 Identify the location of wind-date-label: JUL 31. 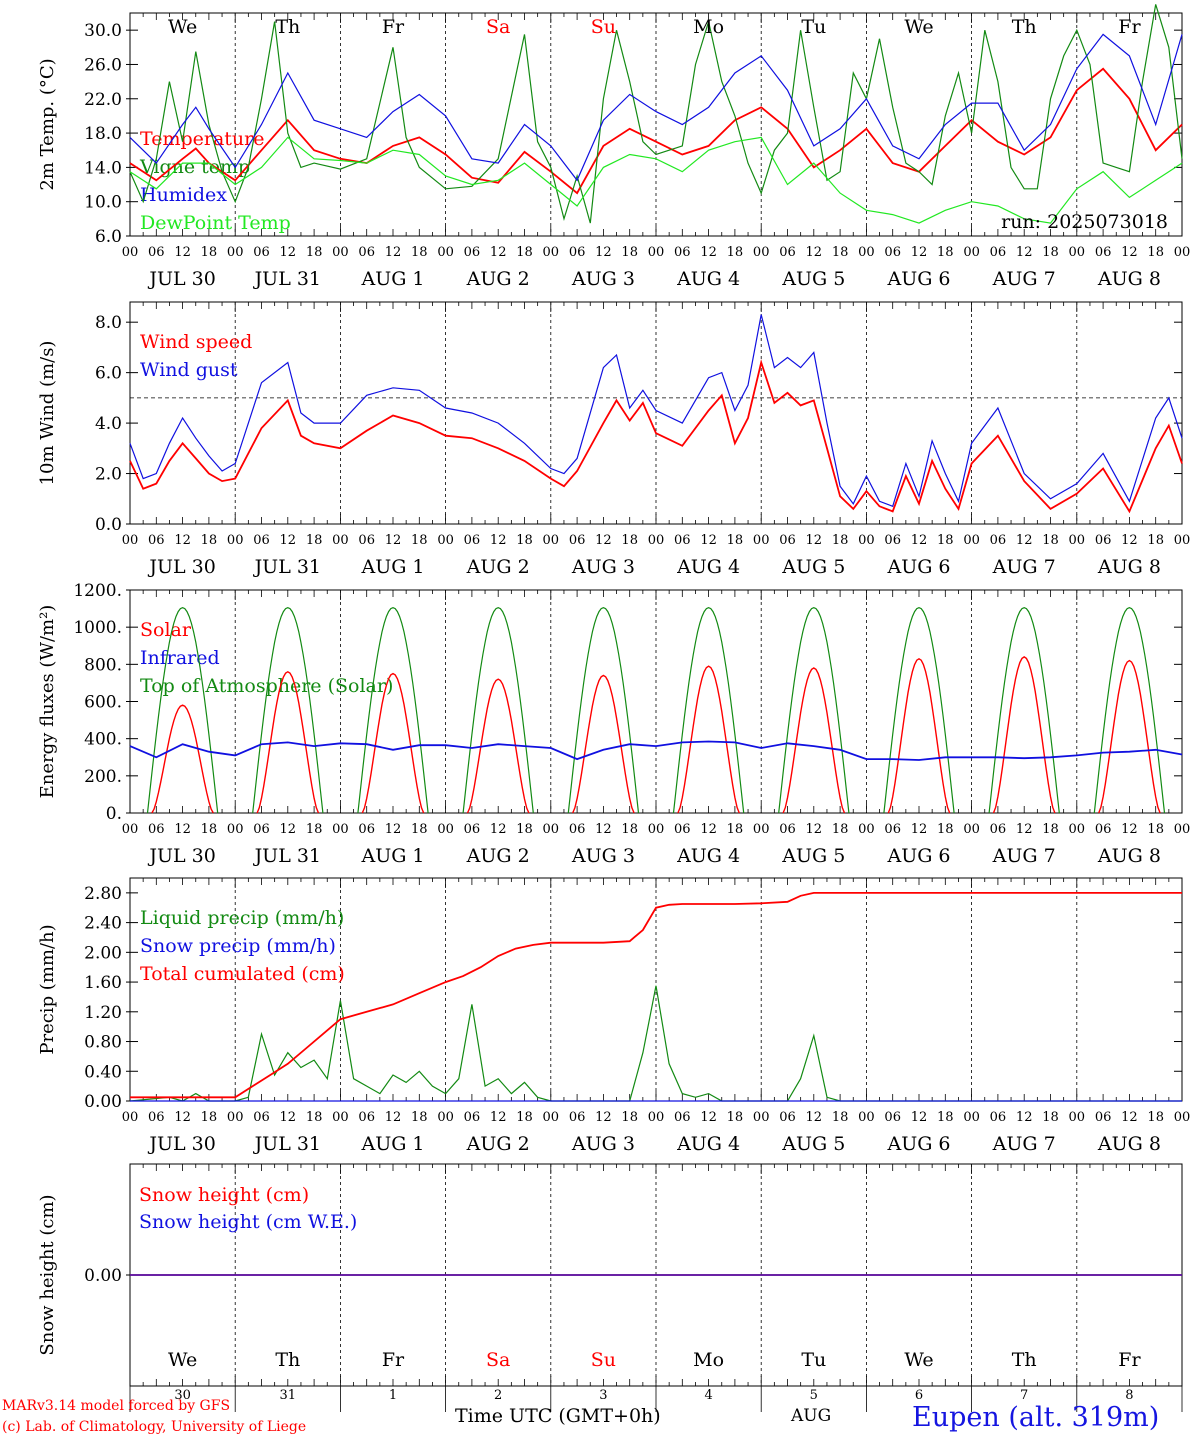
(287, 567).